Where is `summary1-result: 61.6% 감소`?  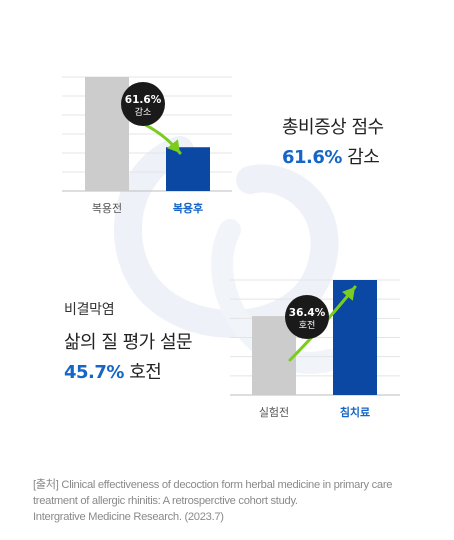 summary1-result: 61.6% 감소 is located at coordinates (333, 158).